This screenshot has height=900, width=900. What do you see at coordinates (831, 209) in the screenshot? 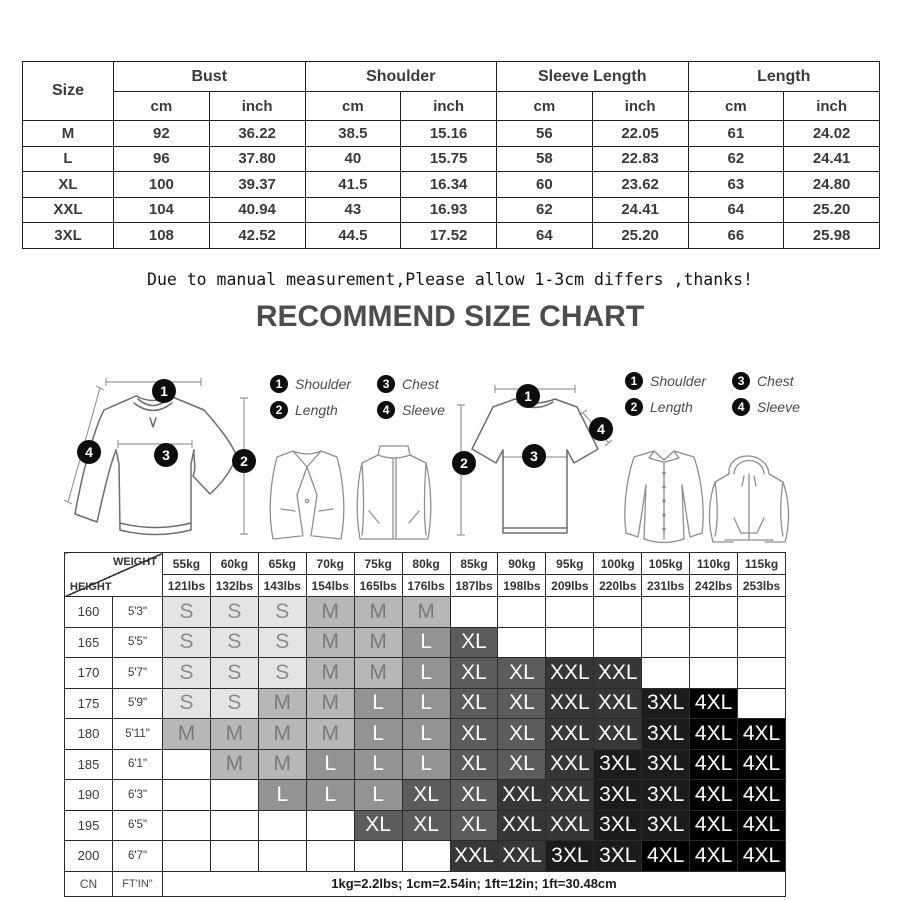
I see `measure-value: 25.20` at bounding box center [831, 209].